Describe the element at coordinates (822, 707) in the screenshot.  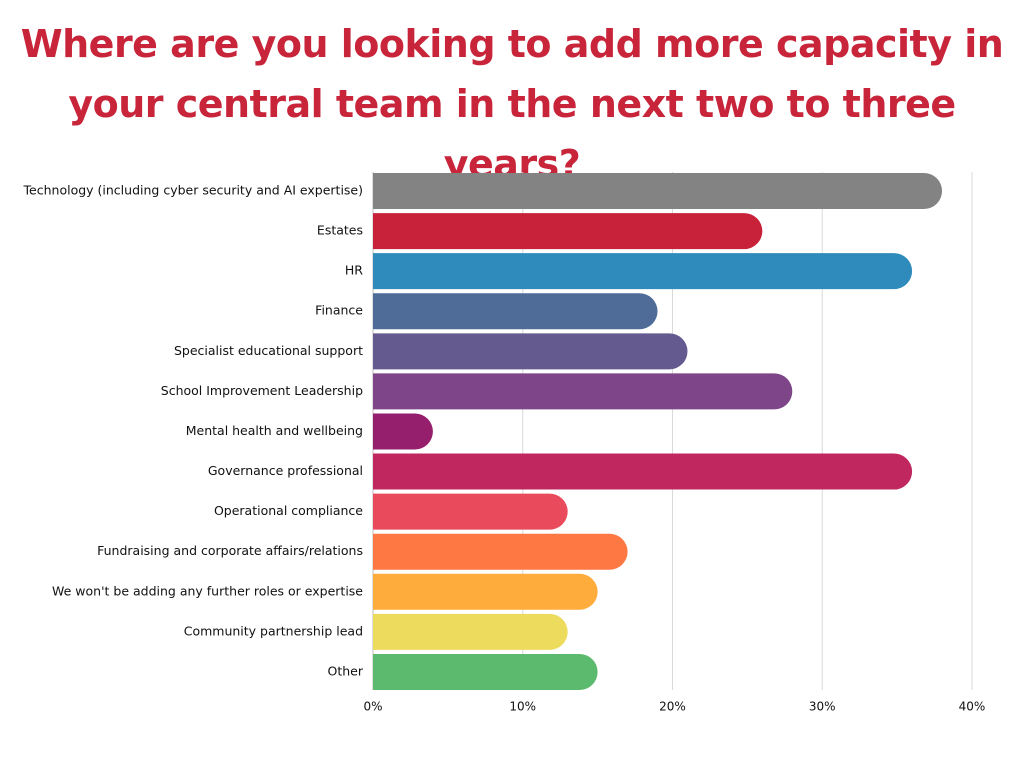
I see `x-tick-label: 30%` at that location.